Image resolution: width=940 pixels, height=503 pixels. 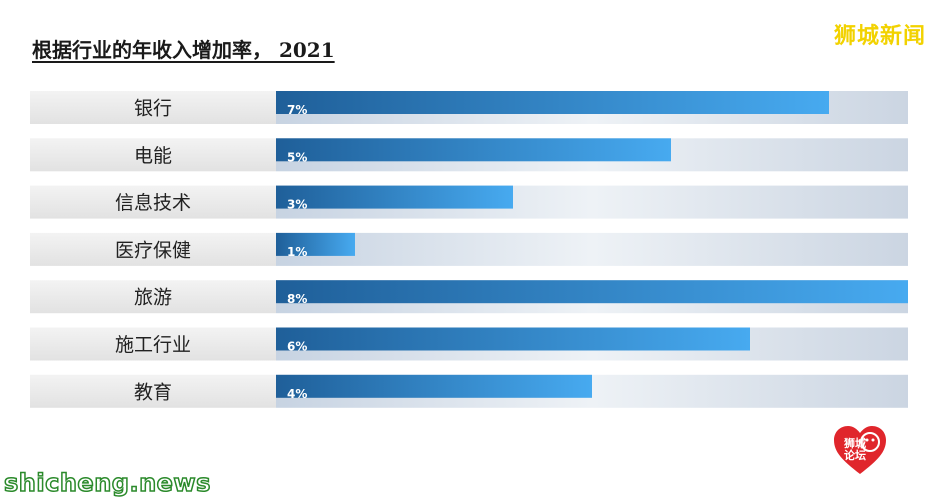 I want to click on brand-logo-text: 狮城新闻, so click(x=879, y=36).